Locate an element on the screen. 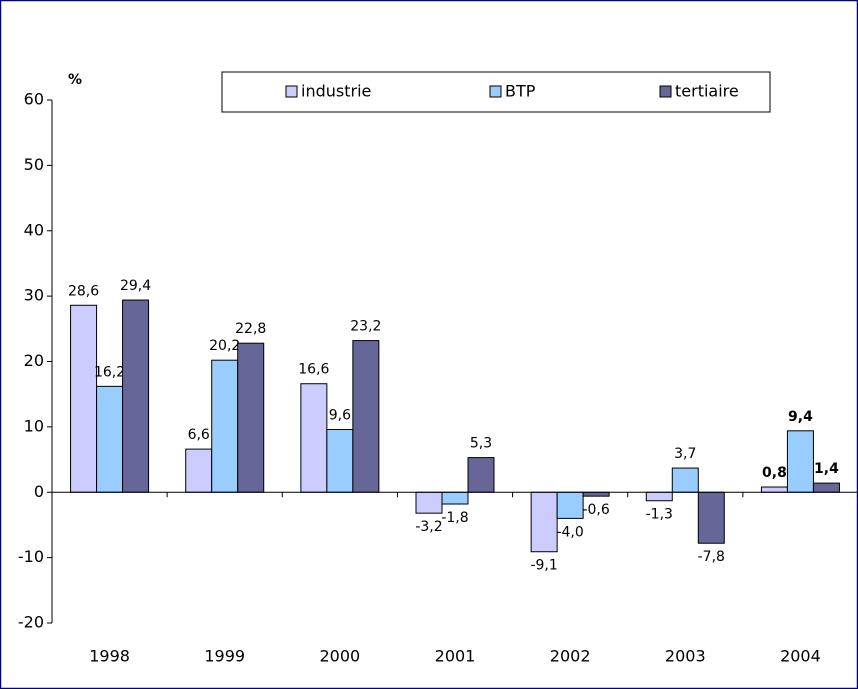 This screenshot has height=689, width=858. x-tick-label: 2003 is located at coordinates (685, 656).